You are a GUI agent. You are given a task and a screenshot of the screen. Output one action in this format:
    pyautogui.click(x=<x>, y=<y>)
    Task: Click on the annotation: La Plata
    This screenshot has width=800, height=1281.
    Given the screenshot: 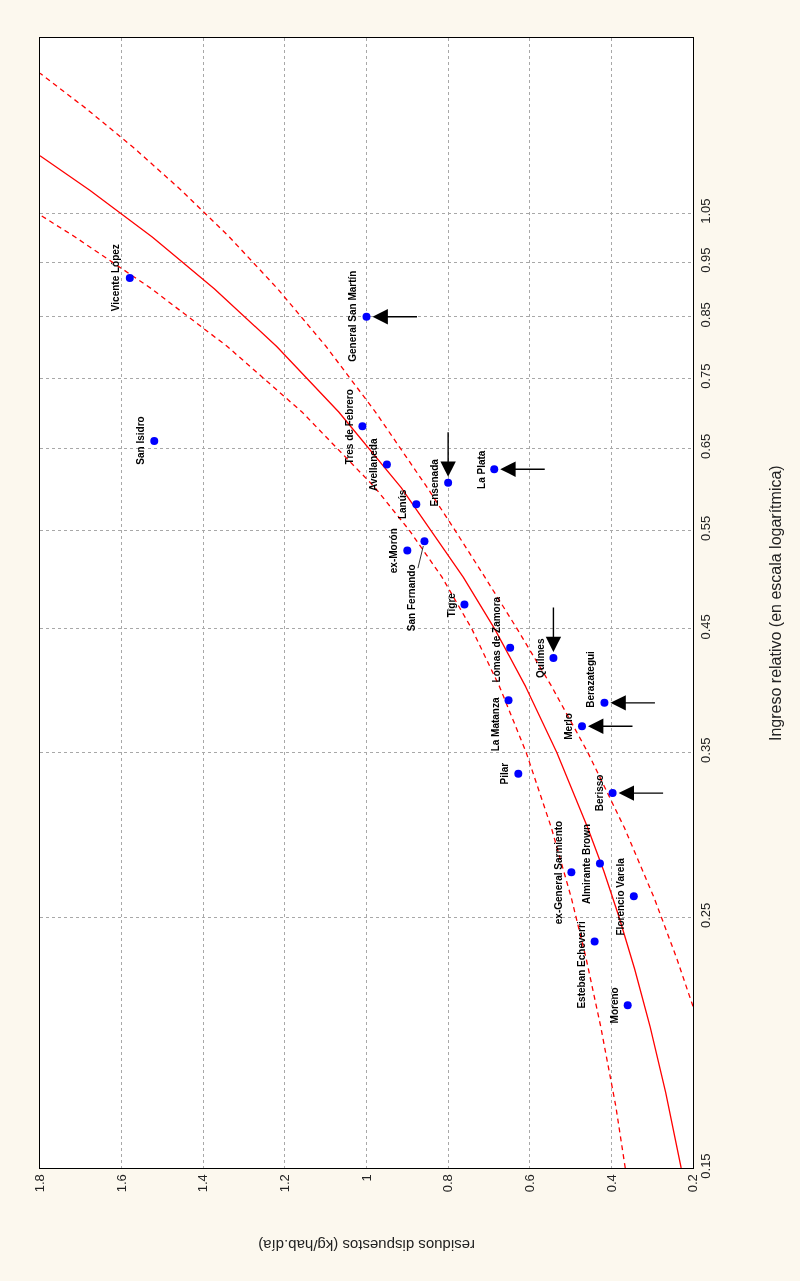 What is the action you would take?
    pyautogui.click(x=481, y=469)
    